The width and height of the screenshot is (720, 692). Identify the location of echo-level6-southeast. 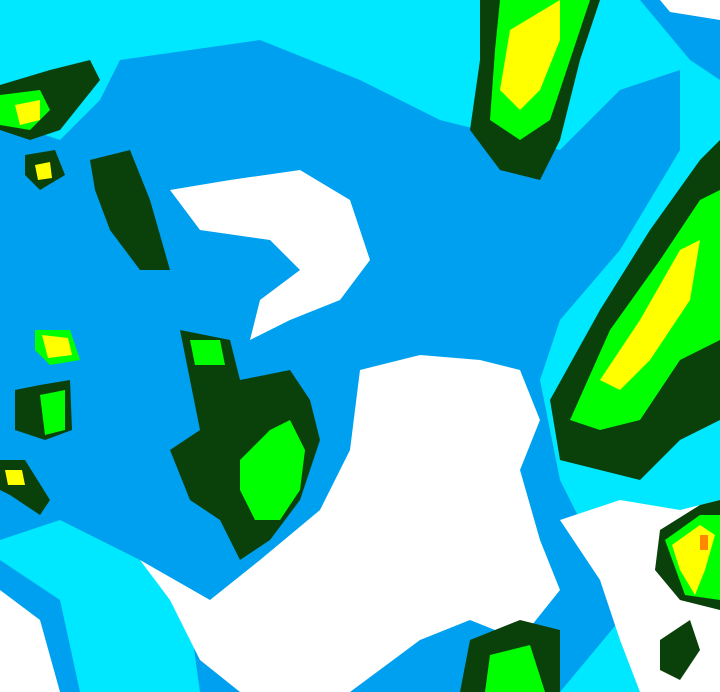
(704, 542).